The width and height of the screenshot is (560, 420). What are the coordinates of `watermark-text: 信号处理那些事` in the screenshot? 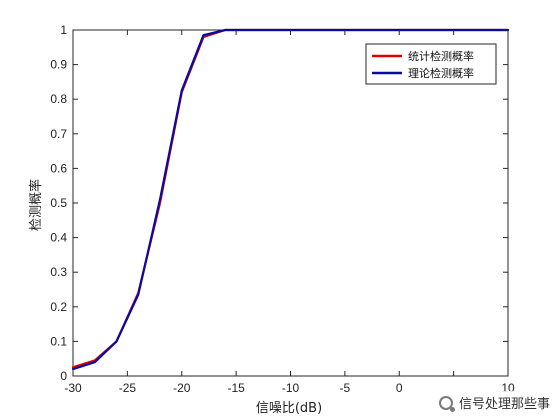 It's located at (504, 404).